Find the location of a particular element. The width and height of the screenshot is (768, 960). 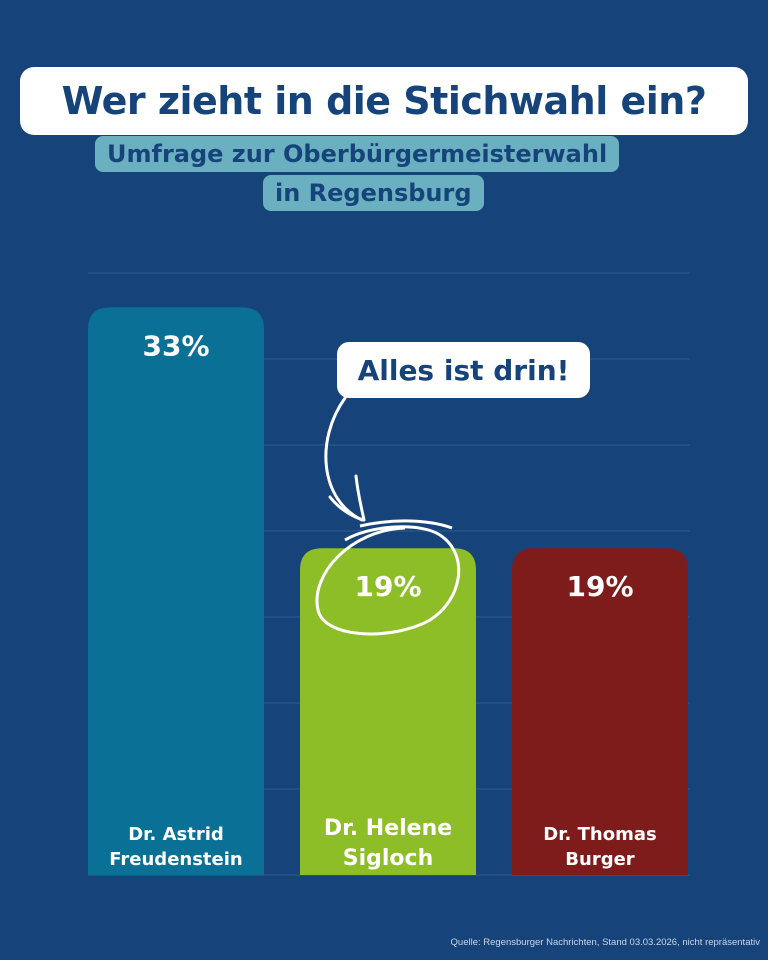

arrow-icon is located at coordinates (345, 459).